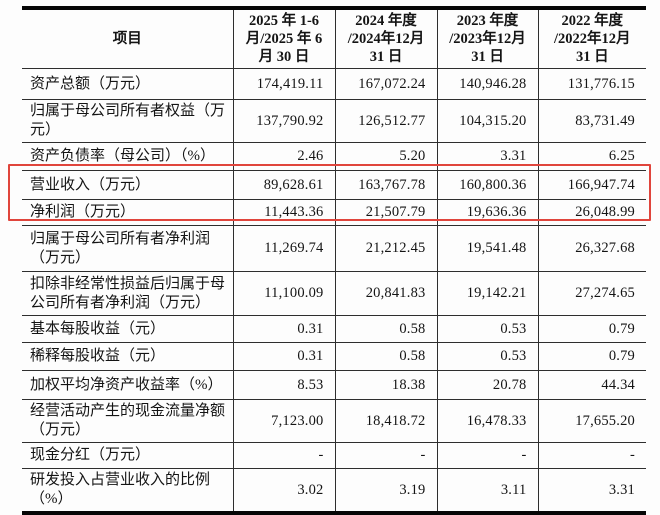 The image size is (660, 515). I want to click on row-value: 137,790.92, so click(283, 121).